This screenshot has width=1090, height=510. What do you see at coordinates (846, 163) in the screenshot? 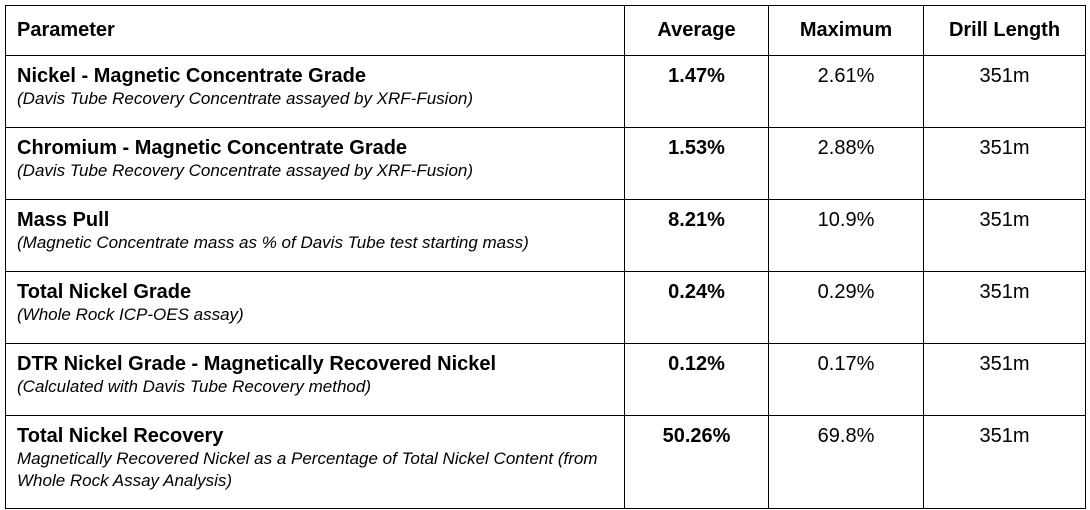
I see `maximum-value: 2.88%` at bounding box center [846, 163].